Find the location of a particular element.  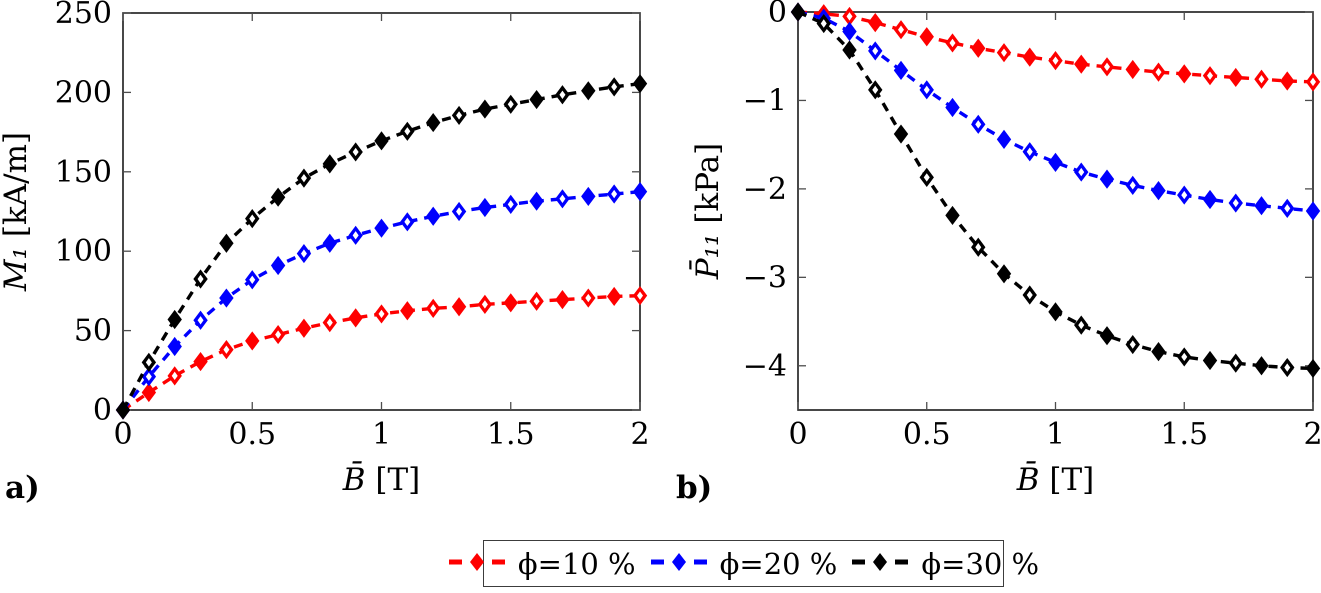

legend-marker-phi-10-icon is located at coordinates (479, 564).